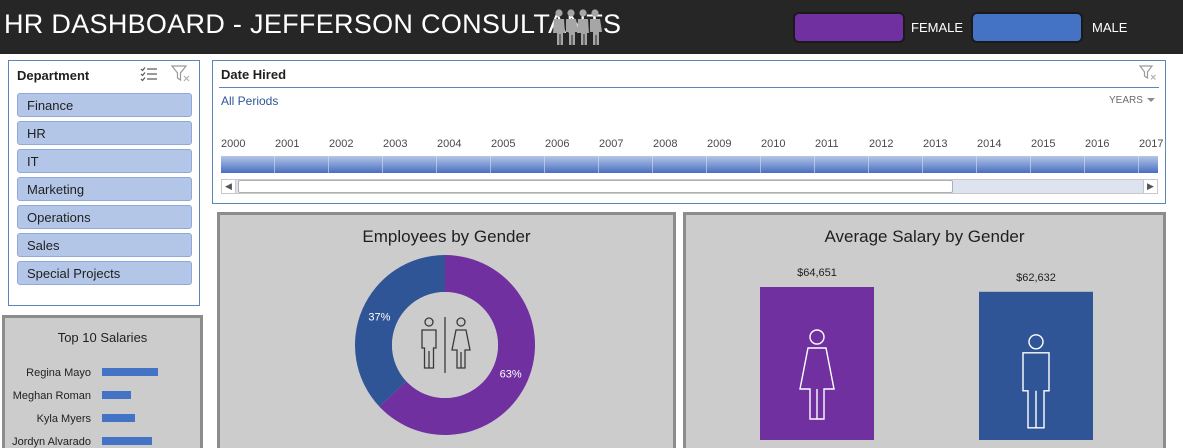 This screenshot has height=448, width=1183. What do you see at coordinates (229, 186) in the screenshot?
I see `scroll-left-arrow-icon: ◀` at bounding box center [229, 186].